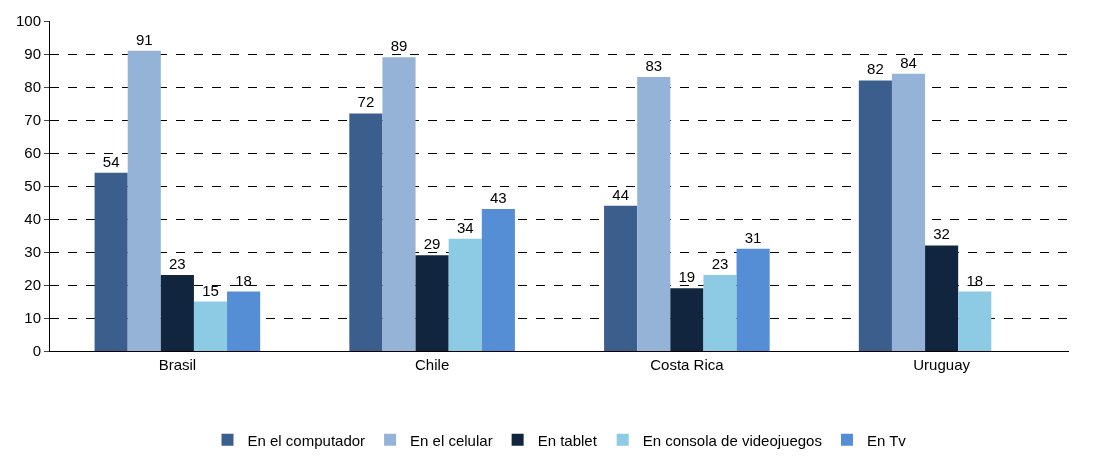 The width and height of the screenshot is (1094, 469). What do you see at coordinates (498, 198) in the screenshot?
I see `data-label: 43` at bounding box center [498, 198].